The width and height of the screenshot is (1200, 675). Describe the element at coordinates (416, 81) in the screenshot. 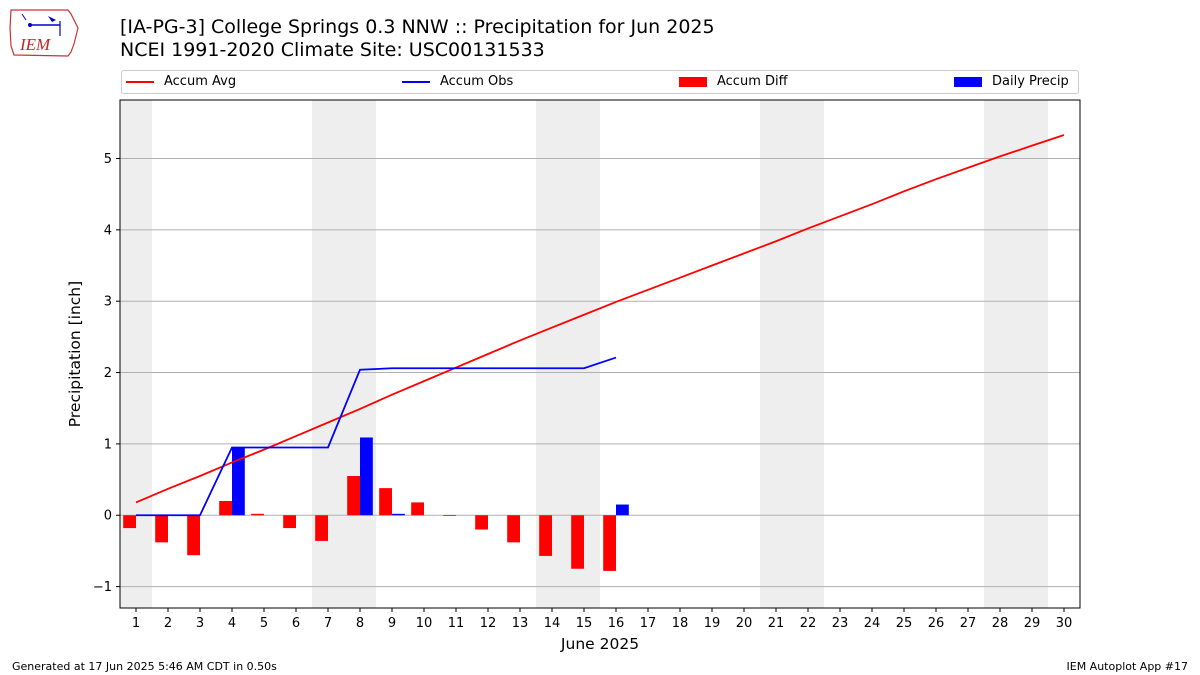

I see `legend-swatch-accum-obs` at that location.